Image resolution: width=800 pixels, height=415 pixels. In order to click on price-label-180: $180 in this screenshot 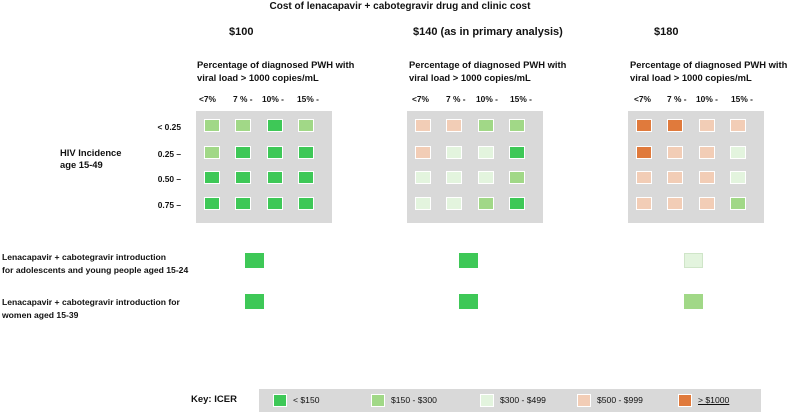, I will do `click(666, 32)`.